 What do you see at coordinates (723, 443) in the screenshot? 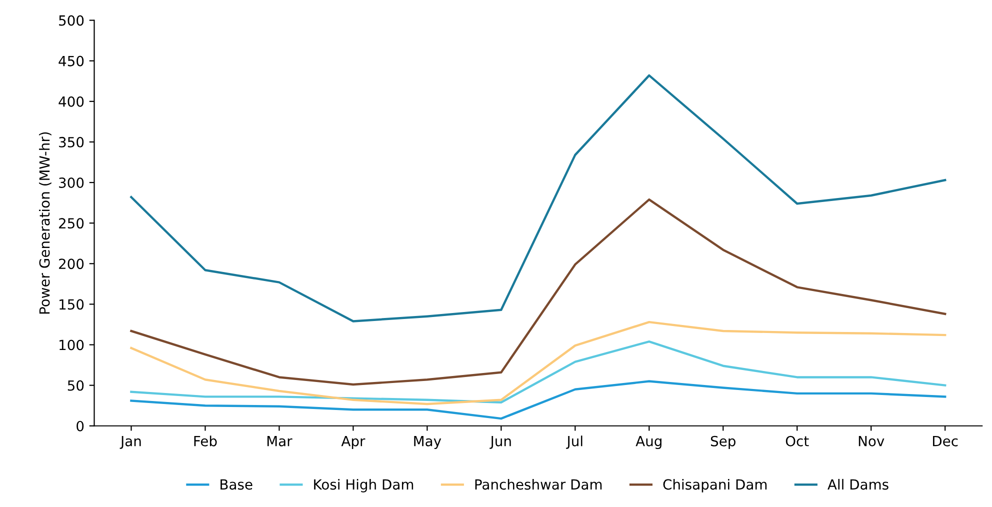
I see `x-tick-label: Sep` at bounding box center [723, 443].